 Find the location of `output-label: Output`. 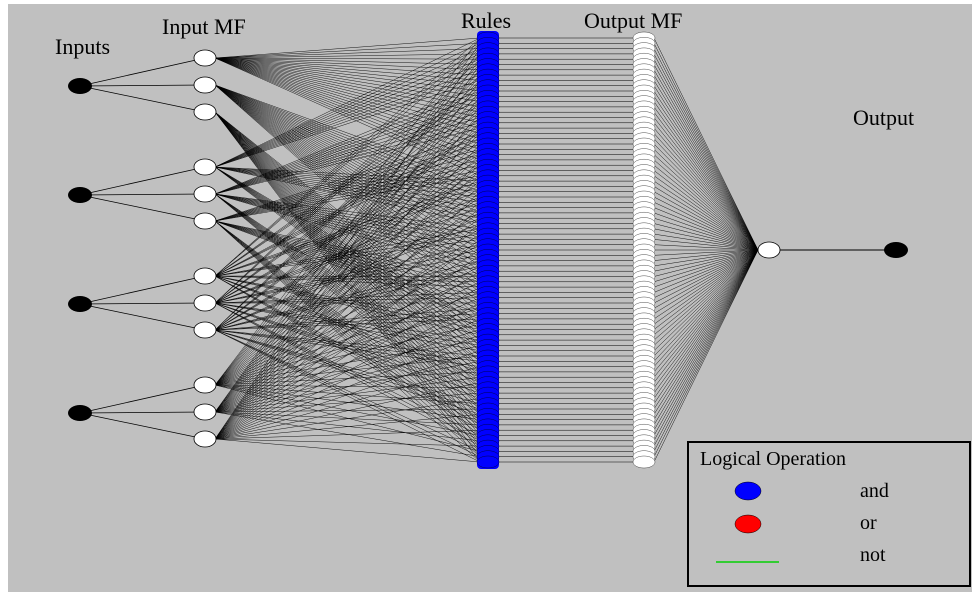

output-label: Output is located at coordinates (883, 117).